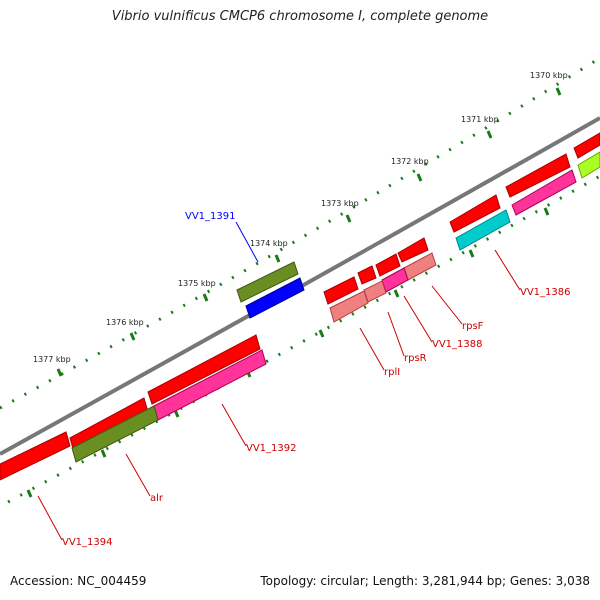 The height and width of the screenshot is (600, 600). What do you see at coordinates (480, 119) in the screenshot?
I see `tick-label-1371: 1371 kbp` at bounding box center [480, 119].